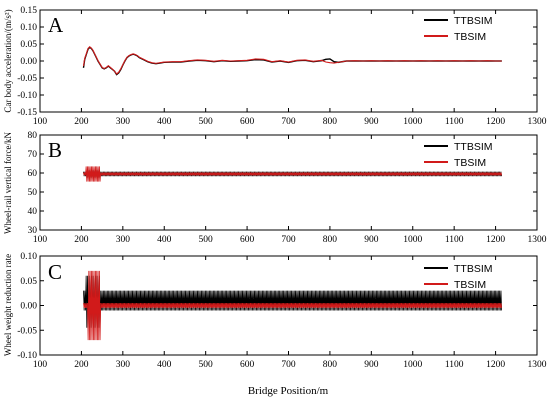  What do you see at coordinates (537, 365) in the screenshot?
I see `x-tick-label-c: 1300` at bounding box center [537, 365].